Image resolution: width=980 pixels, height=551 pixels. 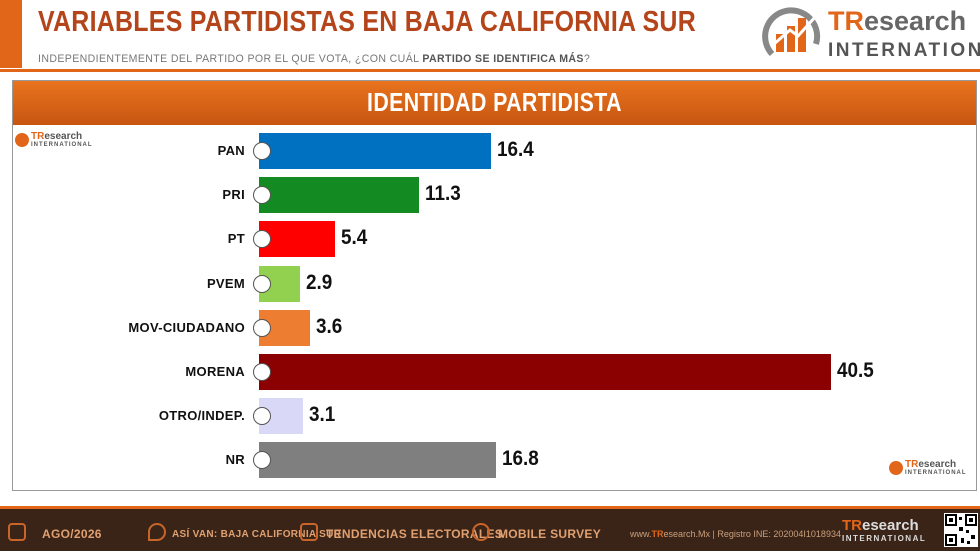 I want to click on chart-title: IDENTIDAD PARTIDISTA, so click(x=494, y=102).